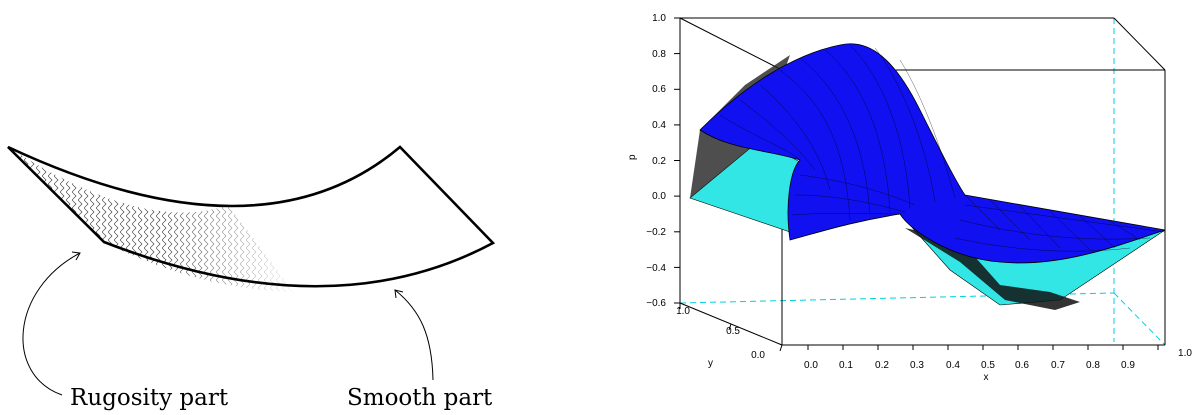 The height and width of the screenshot is (415, 1199). I want to click on y-axis-label: y, so click(710, 363).